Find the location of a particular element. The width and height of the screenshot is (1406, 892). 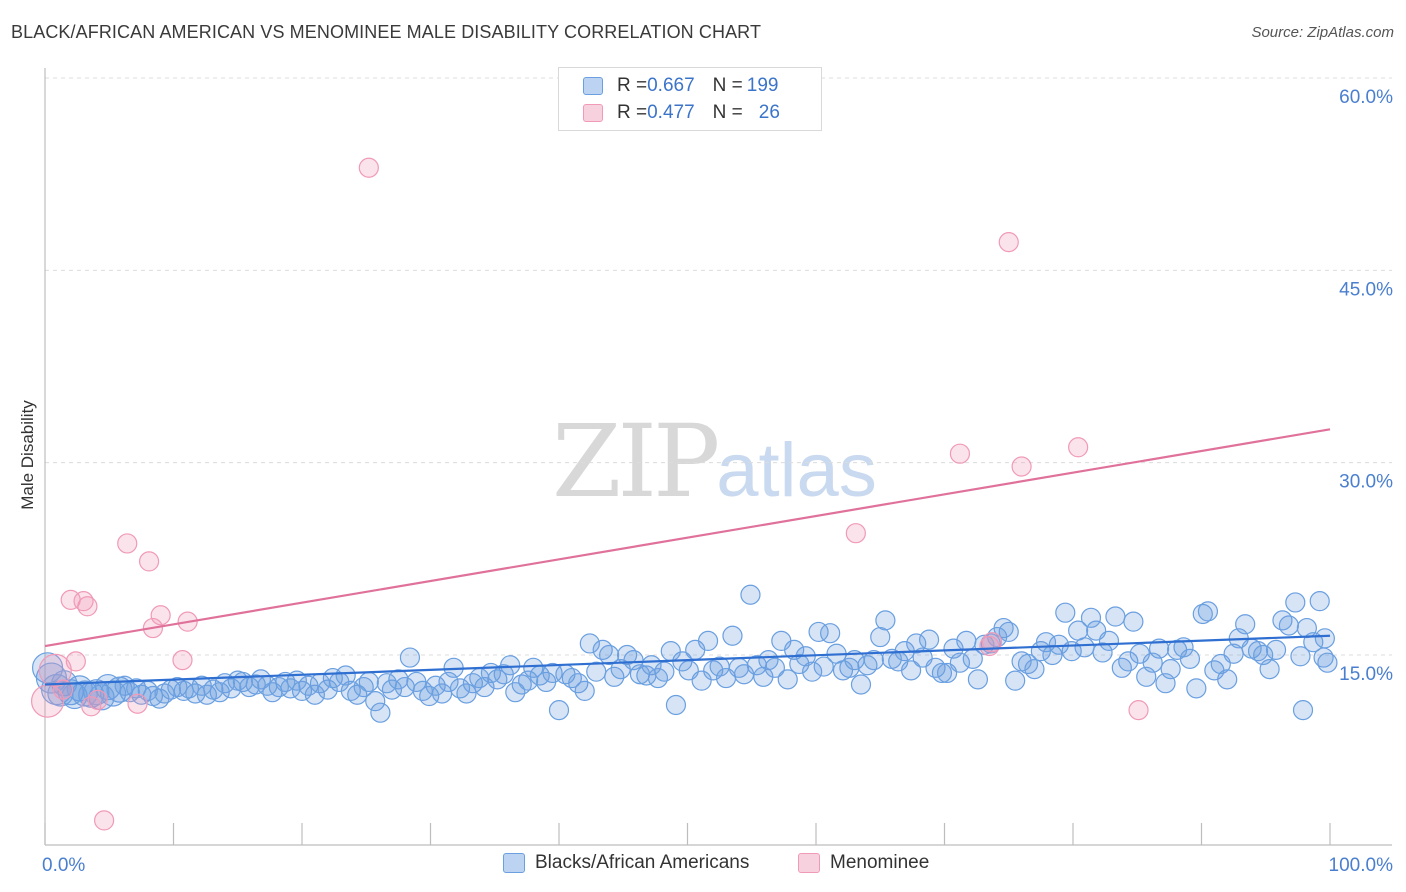

legend-label-menominee: Menominee is located at coordinates (880, 862).